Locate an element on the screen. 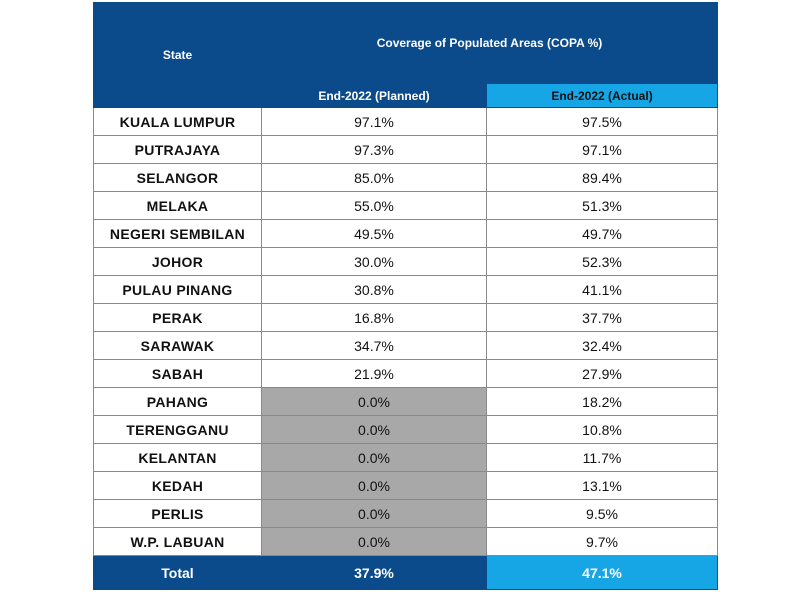 This screenshot has width=800, height=600. total-row: Total 37.9% 47.1% is located at coordinates (406, 572).